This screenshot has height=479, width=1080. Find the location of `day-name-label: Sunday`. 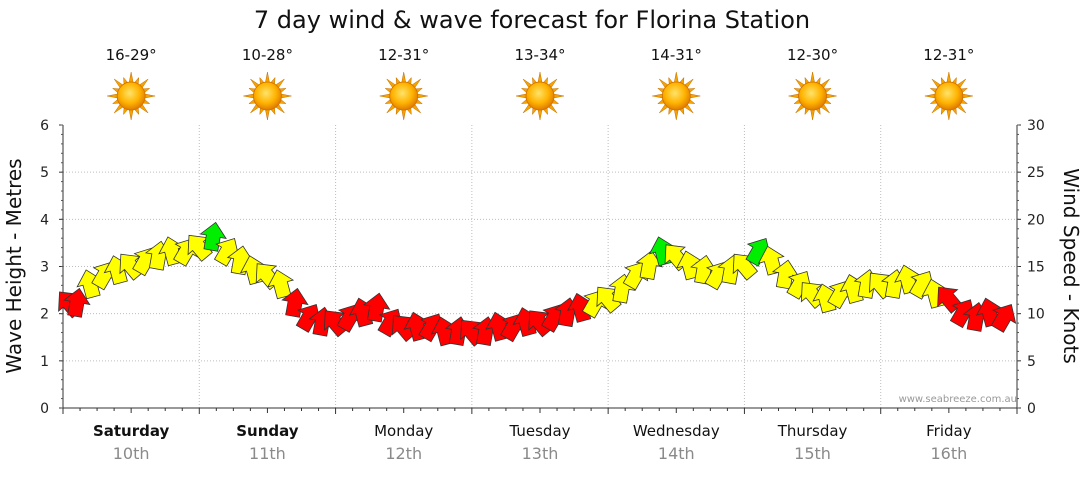

day-name-label: Sunday is located at coordinates (267, 431).